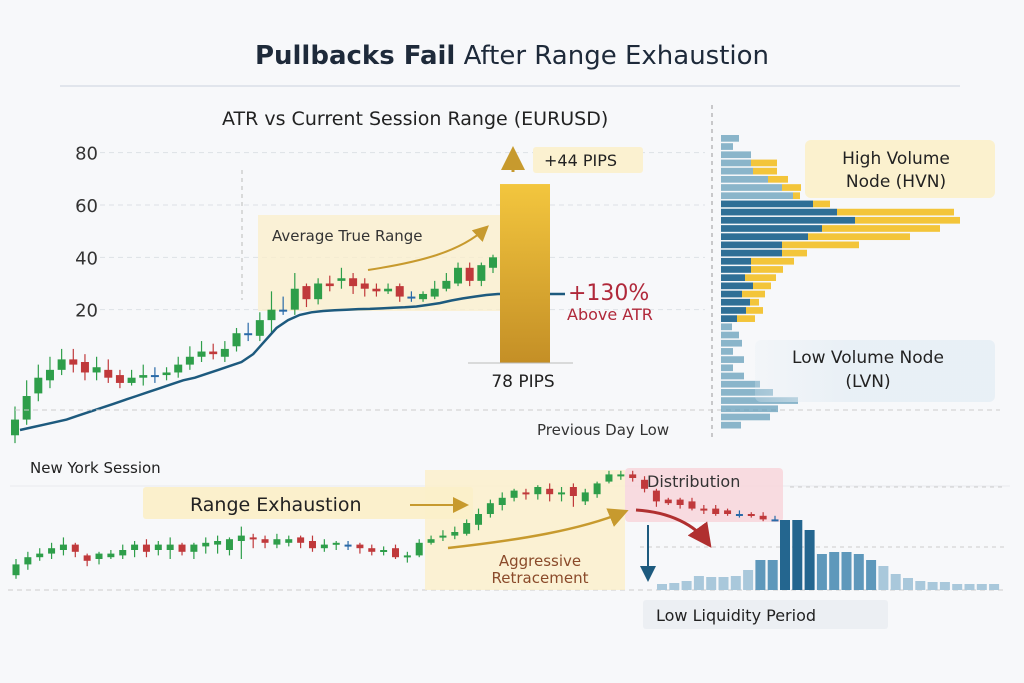  What do you see at coordinates (522, 382) in the screenshot?
I see `range-value-label: 78 PIPS` at bounding box center [522, 382].